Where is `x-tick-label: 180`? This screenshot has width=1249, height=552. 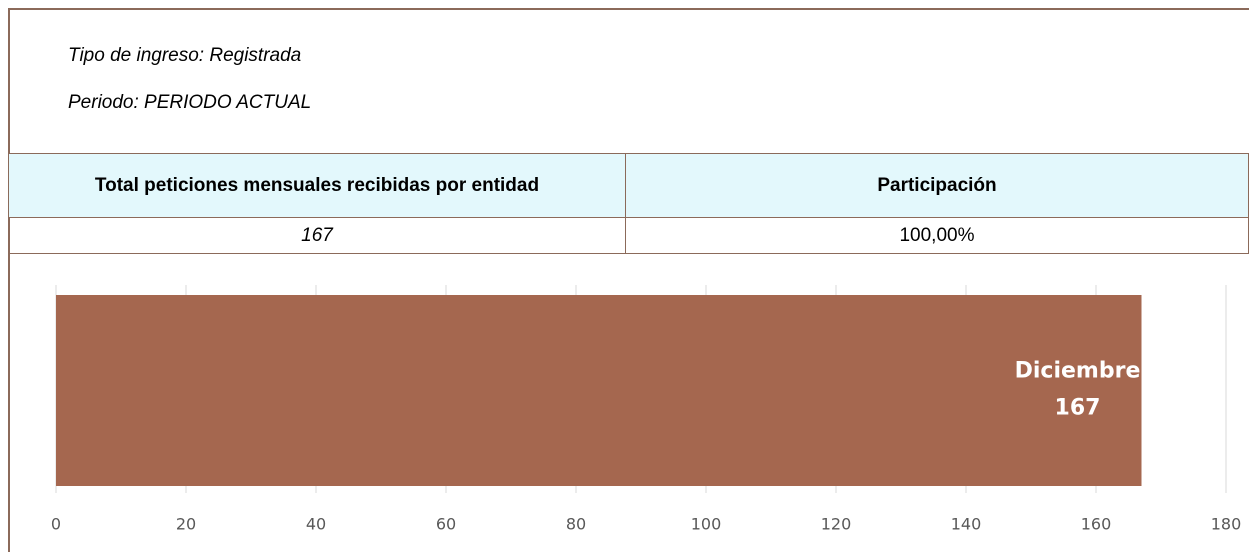
x-tick-label: 180 is located at coordinates (1226, 524).